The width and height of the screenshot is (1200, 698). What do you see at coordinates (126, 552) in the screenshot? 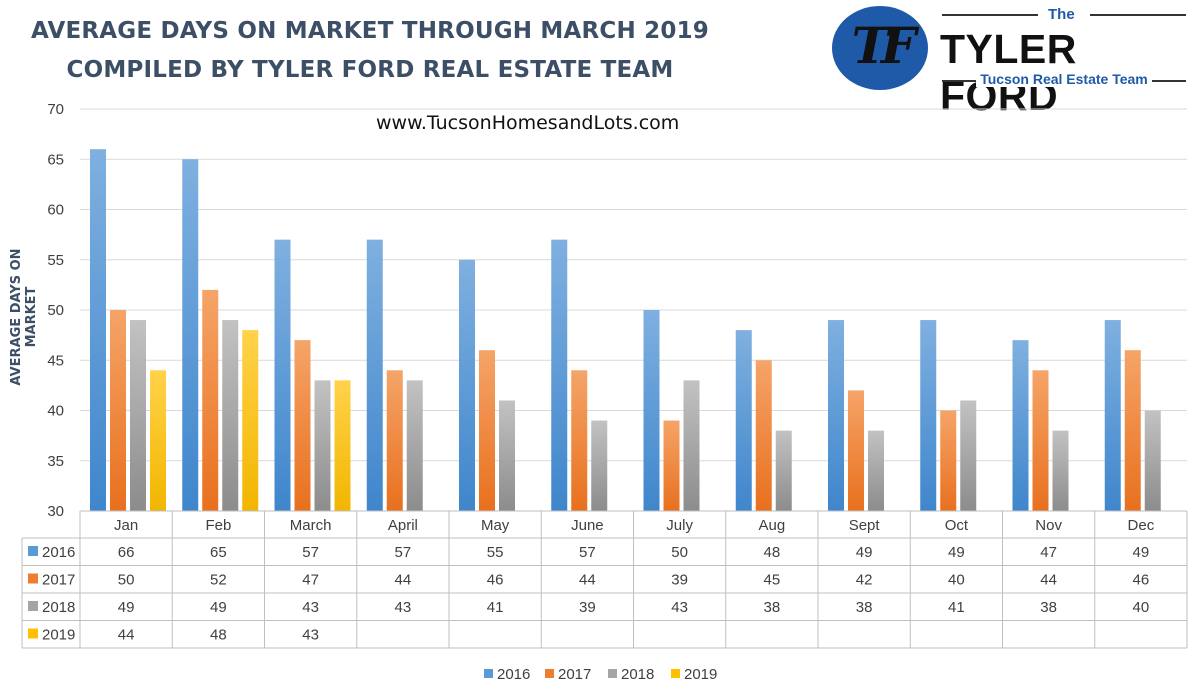
I see `data-label: 66` at bounding box center [126, 552].